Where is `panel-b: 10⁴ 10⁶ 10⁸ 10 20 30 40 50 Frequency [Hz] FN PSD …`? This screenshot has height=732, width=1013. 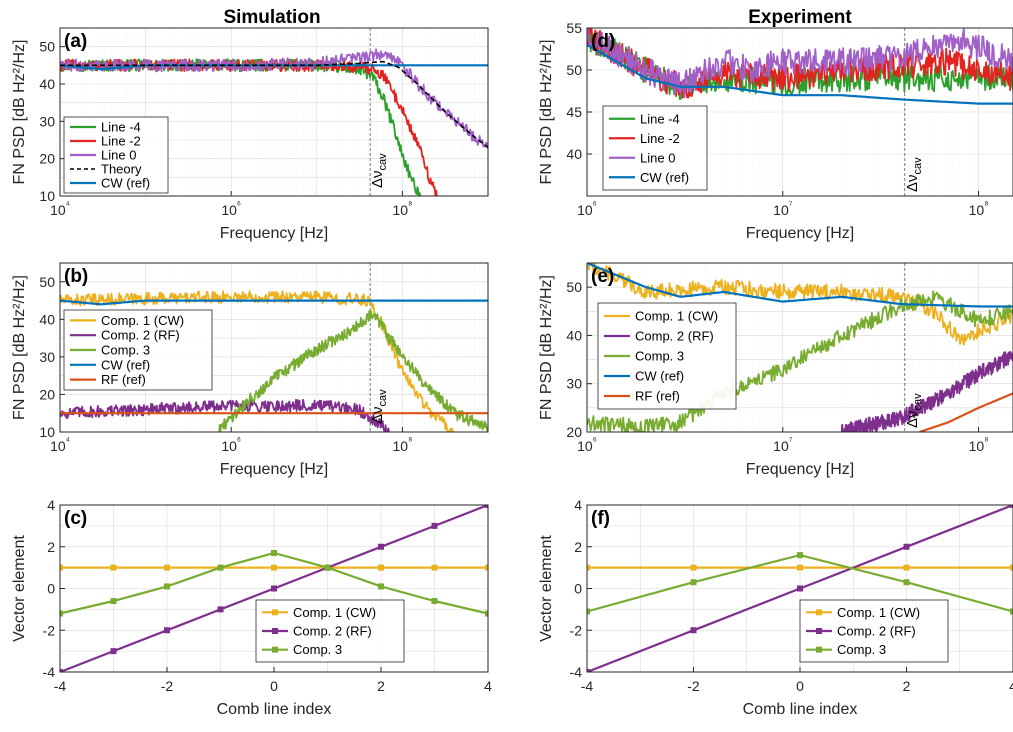
panel-b: 10⁴ 10⁶ 10⁸ 10 20 30 40 50 Frequency [Hz] FN PSD … is located at coordinates (250, 370).